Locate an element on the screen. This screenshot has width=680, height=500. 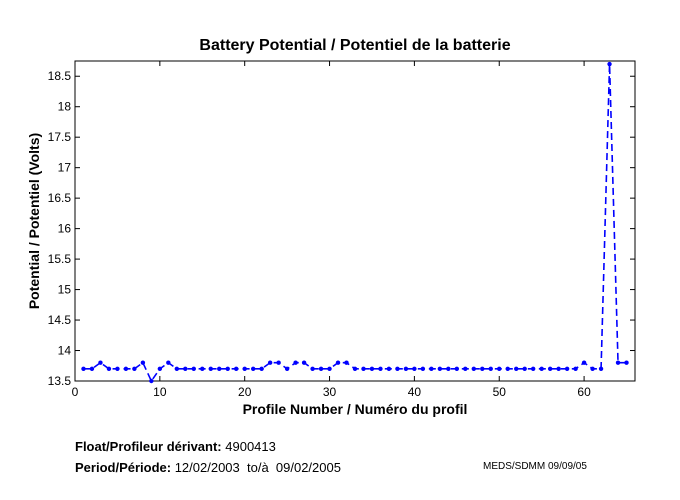
y-tick-label: 18 is located at coordinates (65, 107).